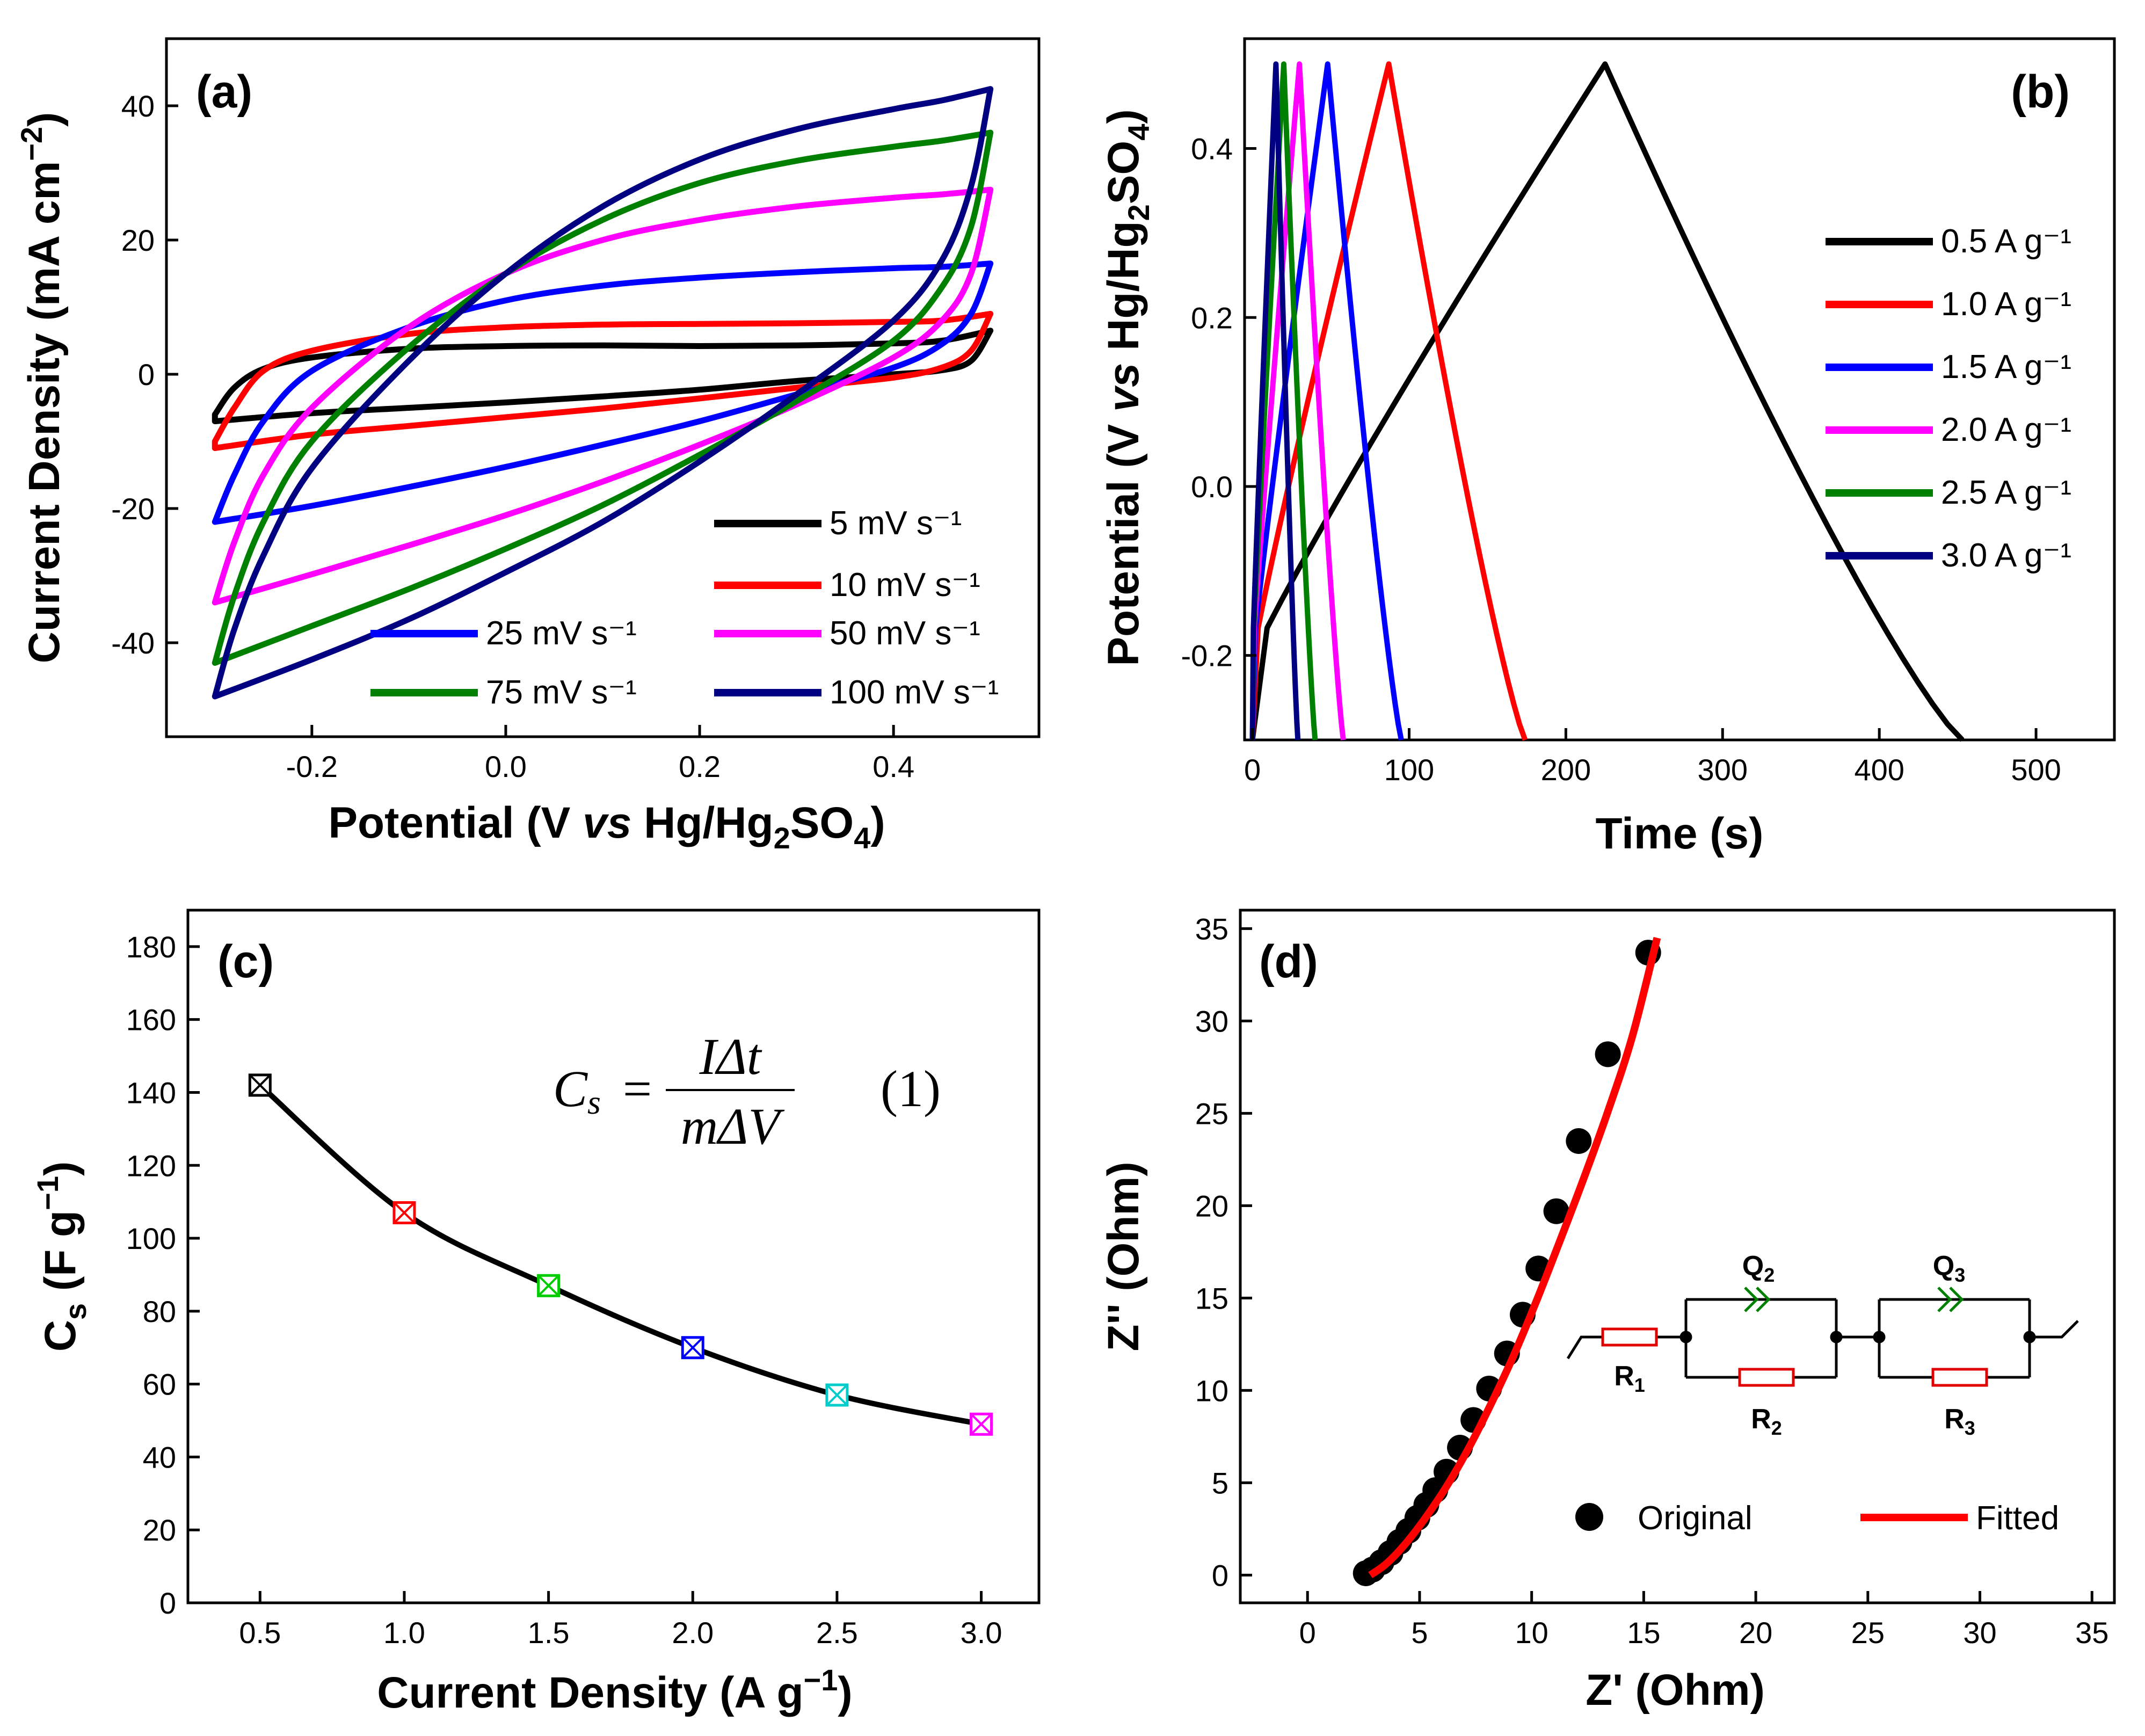  Describe the element at coordinates (1207, 656) in the screenshot. I see `y-tick-label: -0.2` at that location.